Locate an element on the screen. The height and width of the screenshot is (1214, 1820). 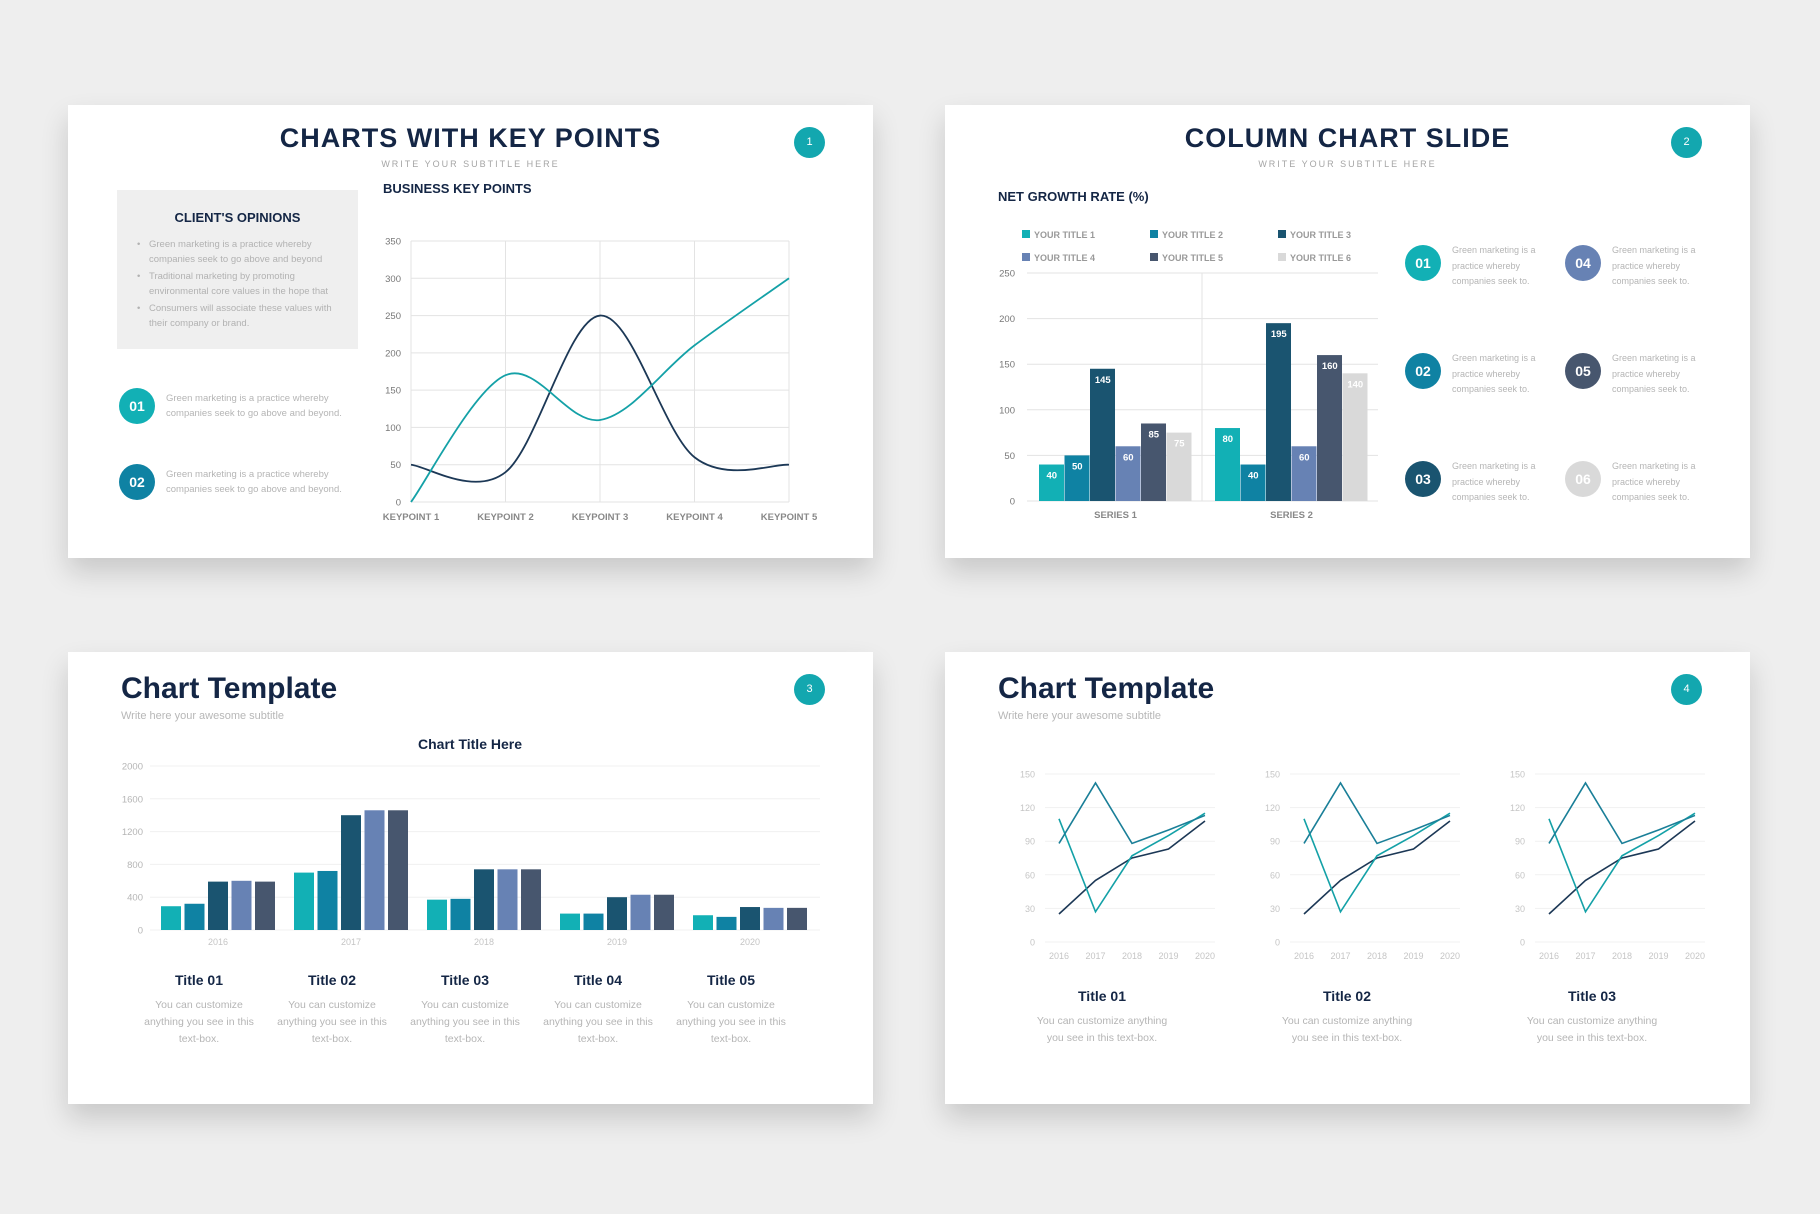
y-tick-label: 30 is located at coordinates (1030, 909).